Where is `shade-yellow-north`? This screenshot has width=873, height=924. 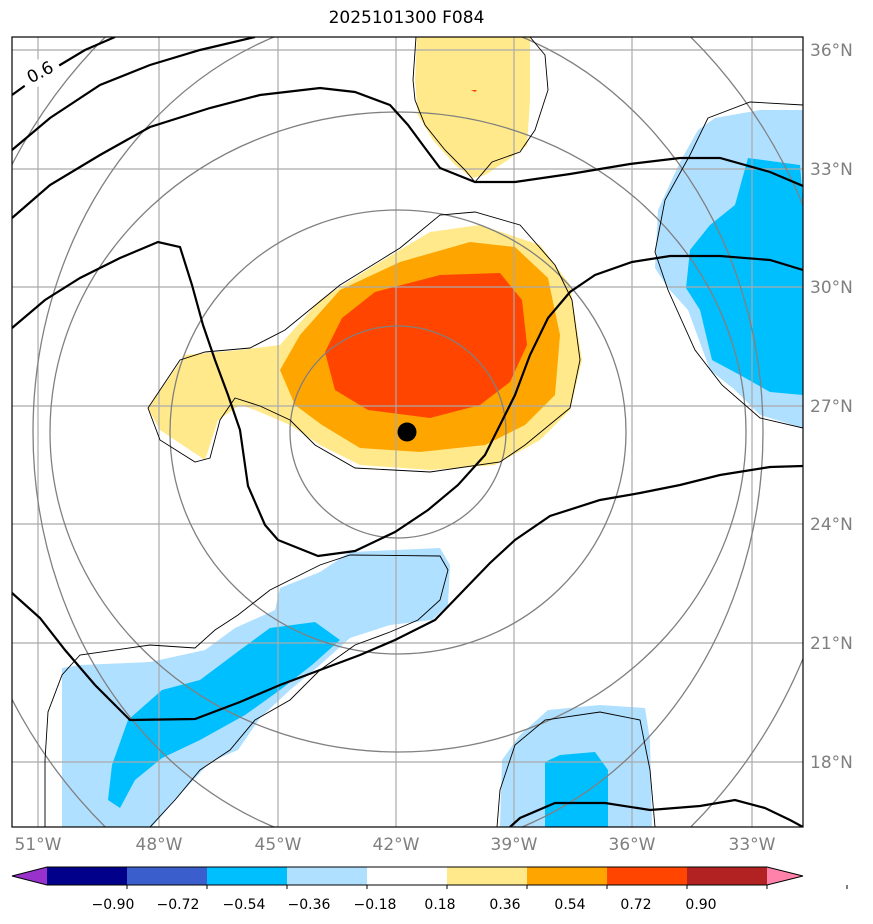 shade-yellow-north is located at coordinates (472, 107).